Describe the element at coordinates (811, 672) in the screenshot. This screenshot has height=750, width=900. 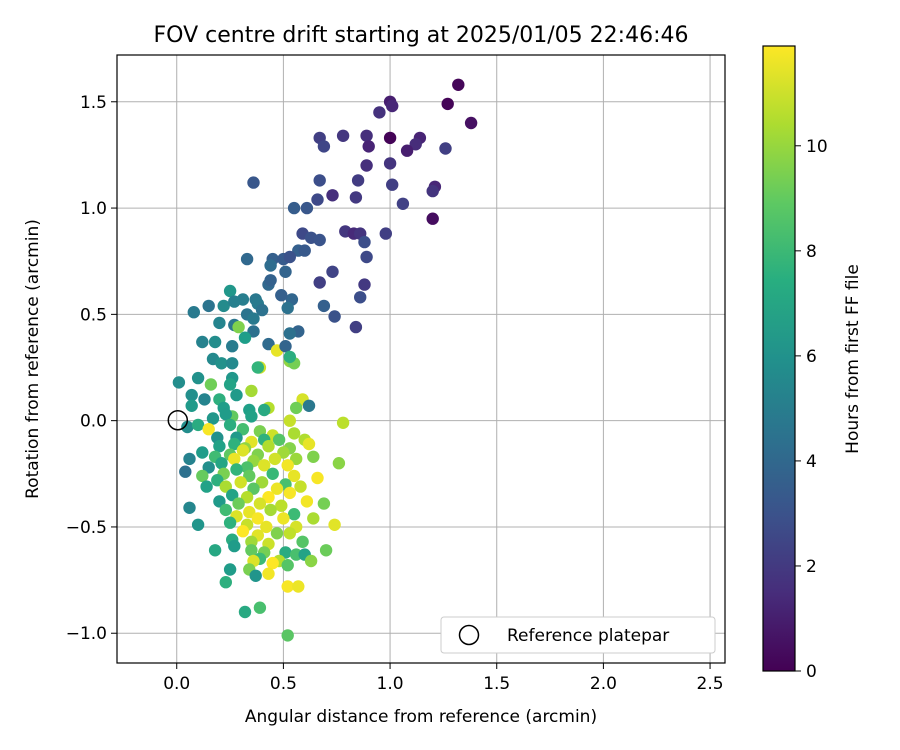
I see `colorbar-tick-label: 0` at that location.